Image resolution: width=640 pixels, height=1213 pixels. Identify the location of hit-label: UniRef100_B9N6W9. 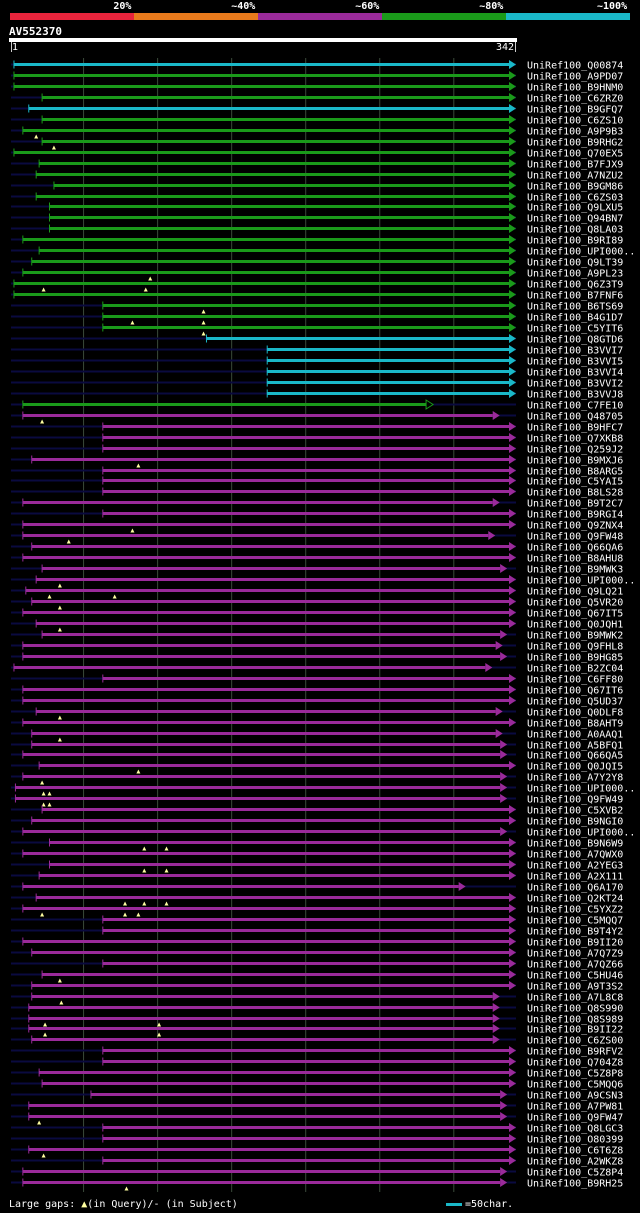
(575, 844).